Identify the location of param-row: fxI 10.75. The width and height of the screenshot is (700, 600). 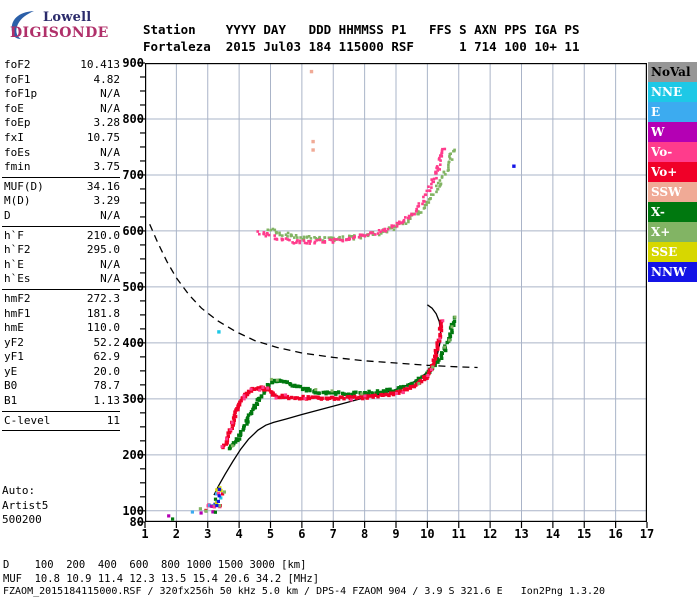
(62, 138).